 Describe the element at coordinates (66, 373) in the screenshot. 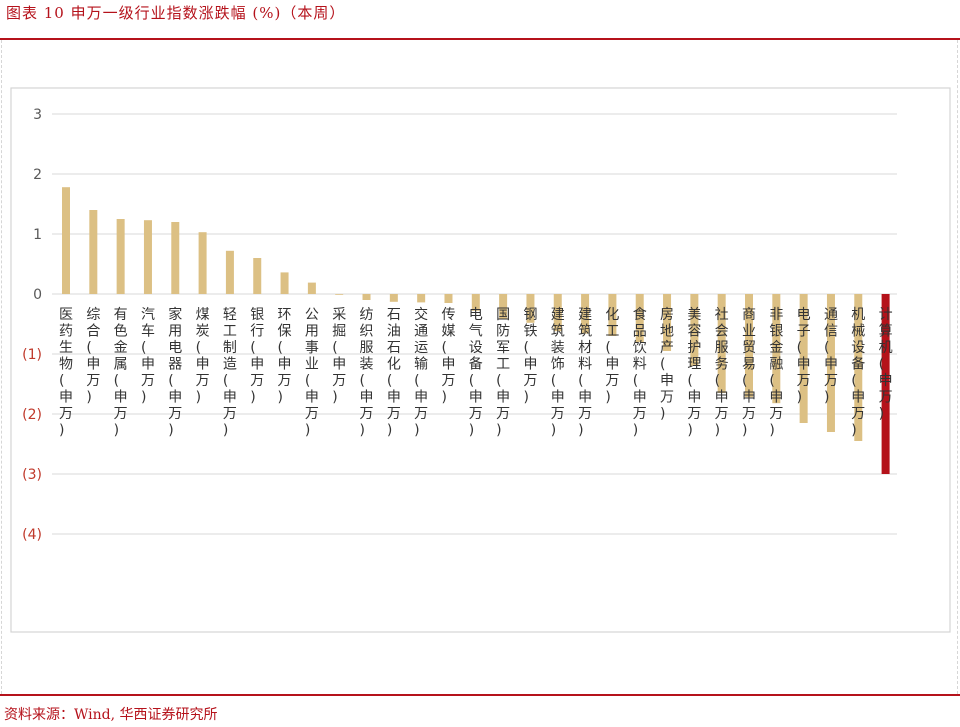

I see `category-label: 医药生物(申万)` at that location.